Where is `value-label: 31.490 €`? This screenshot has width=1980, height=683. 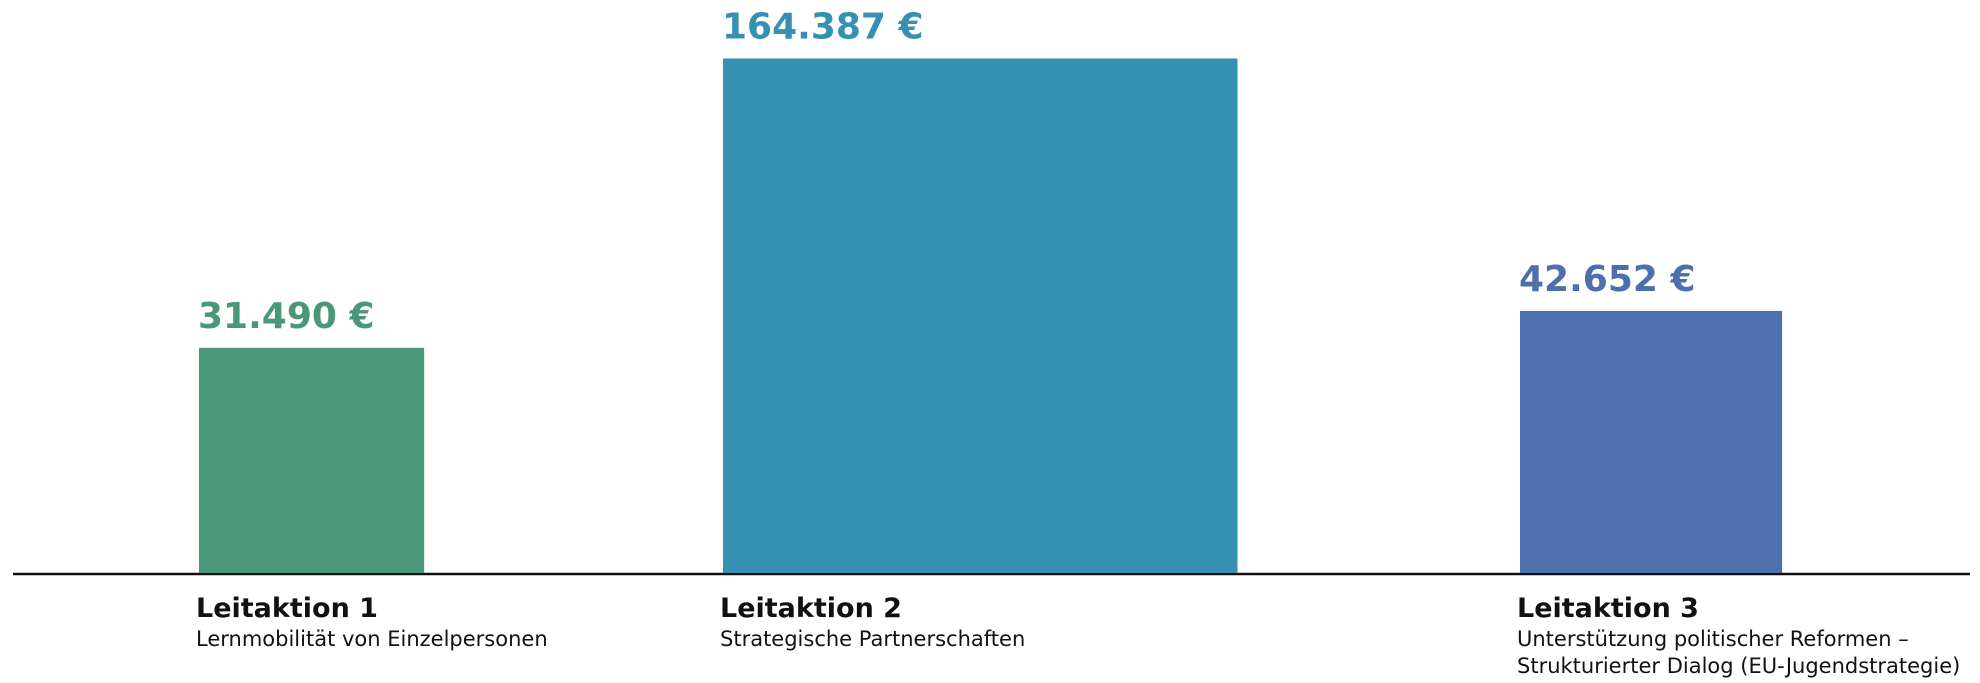 value-label: 31.490 € is located at coordinates (286, 316).